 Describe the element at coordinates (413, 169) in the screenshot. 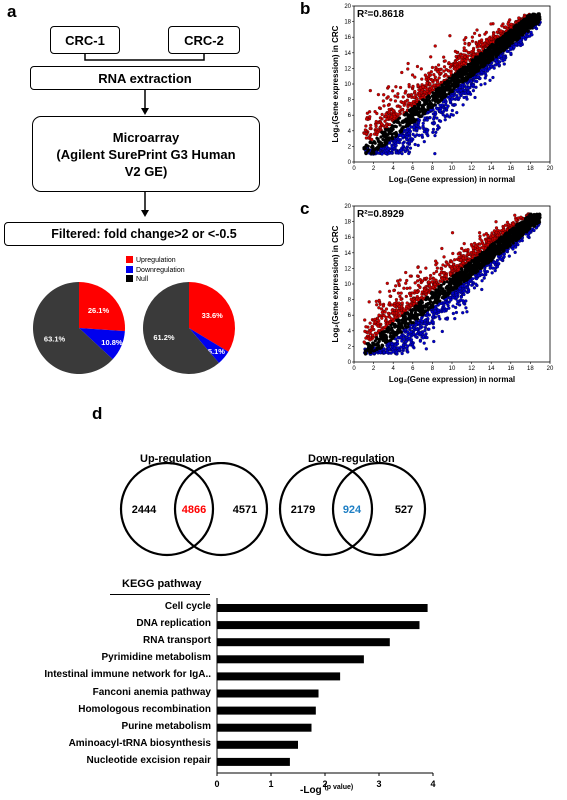

I see `scatter-b-x-tick-label: 6` at that location.